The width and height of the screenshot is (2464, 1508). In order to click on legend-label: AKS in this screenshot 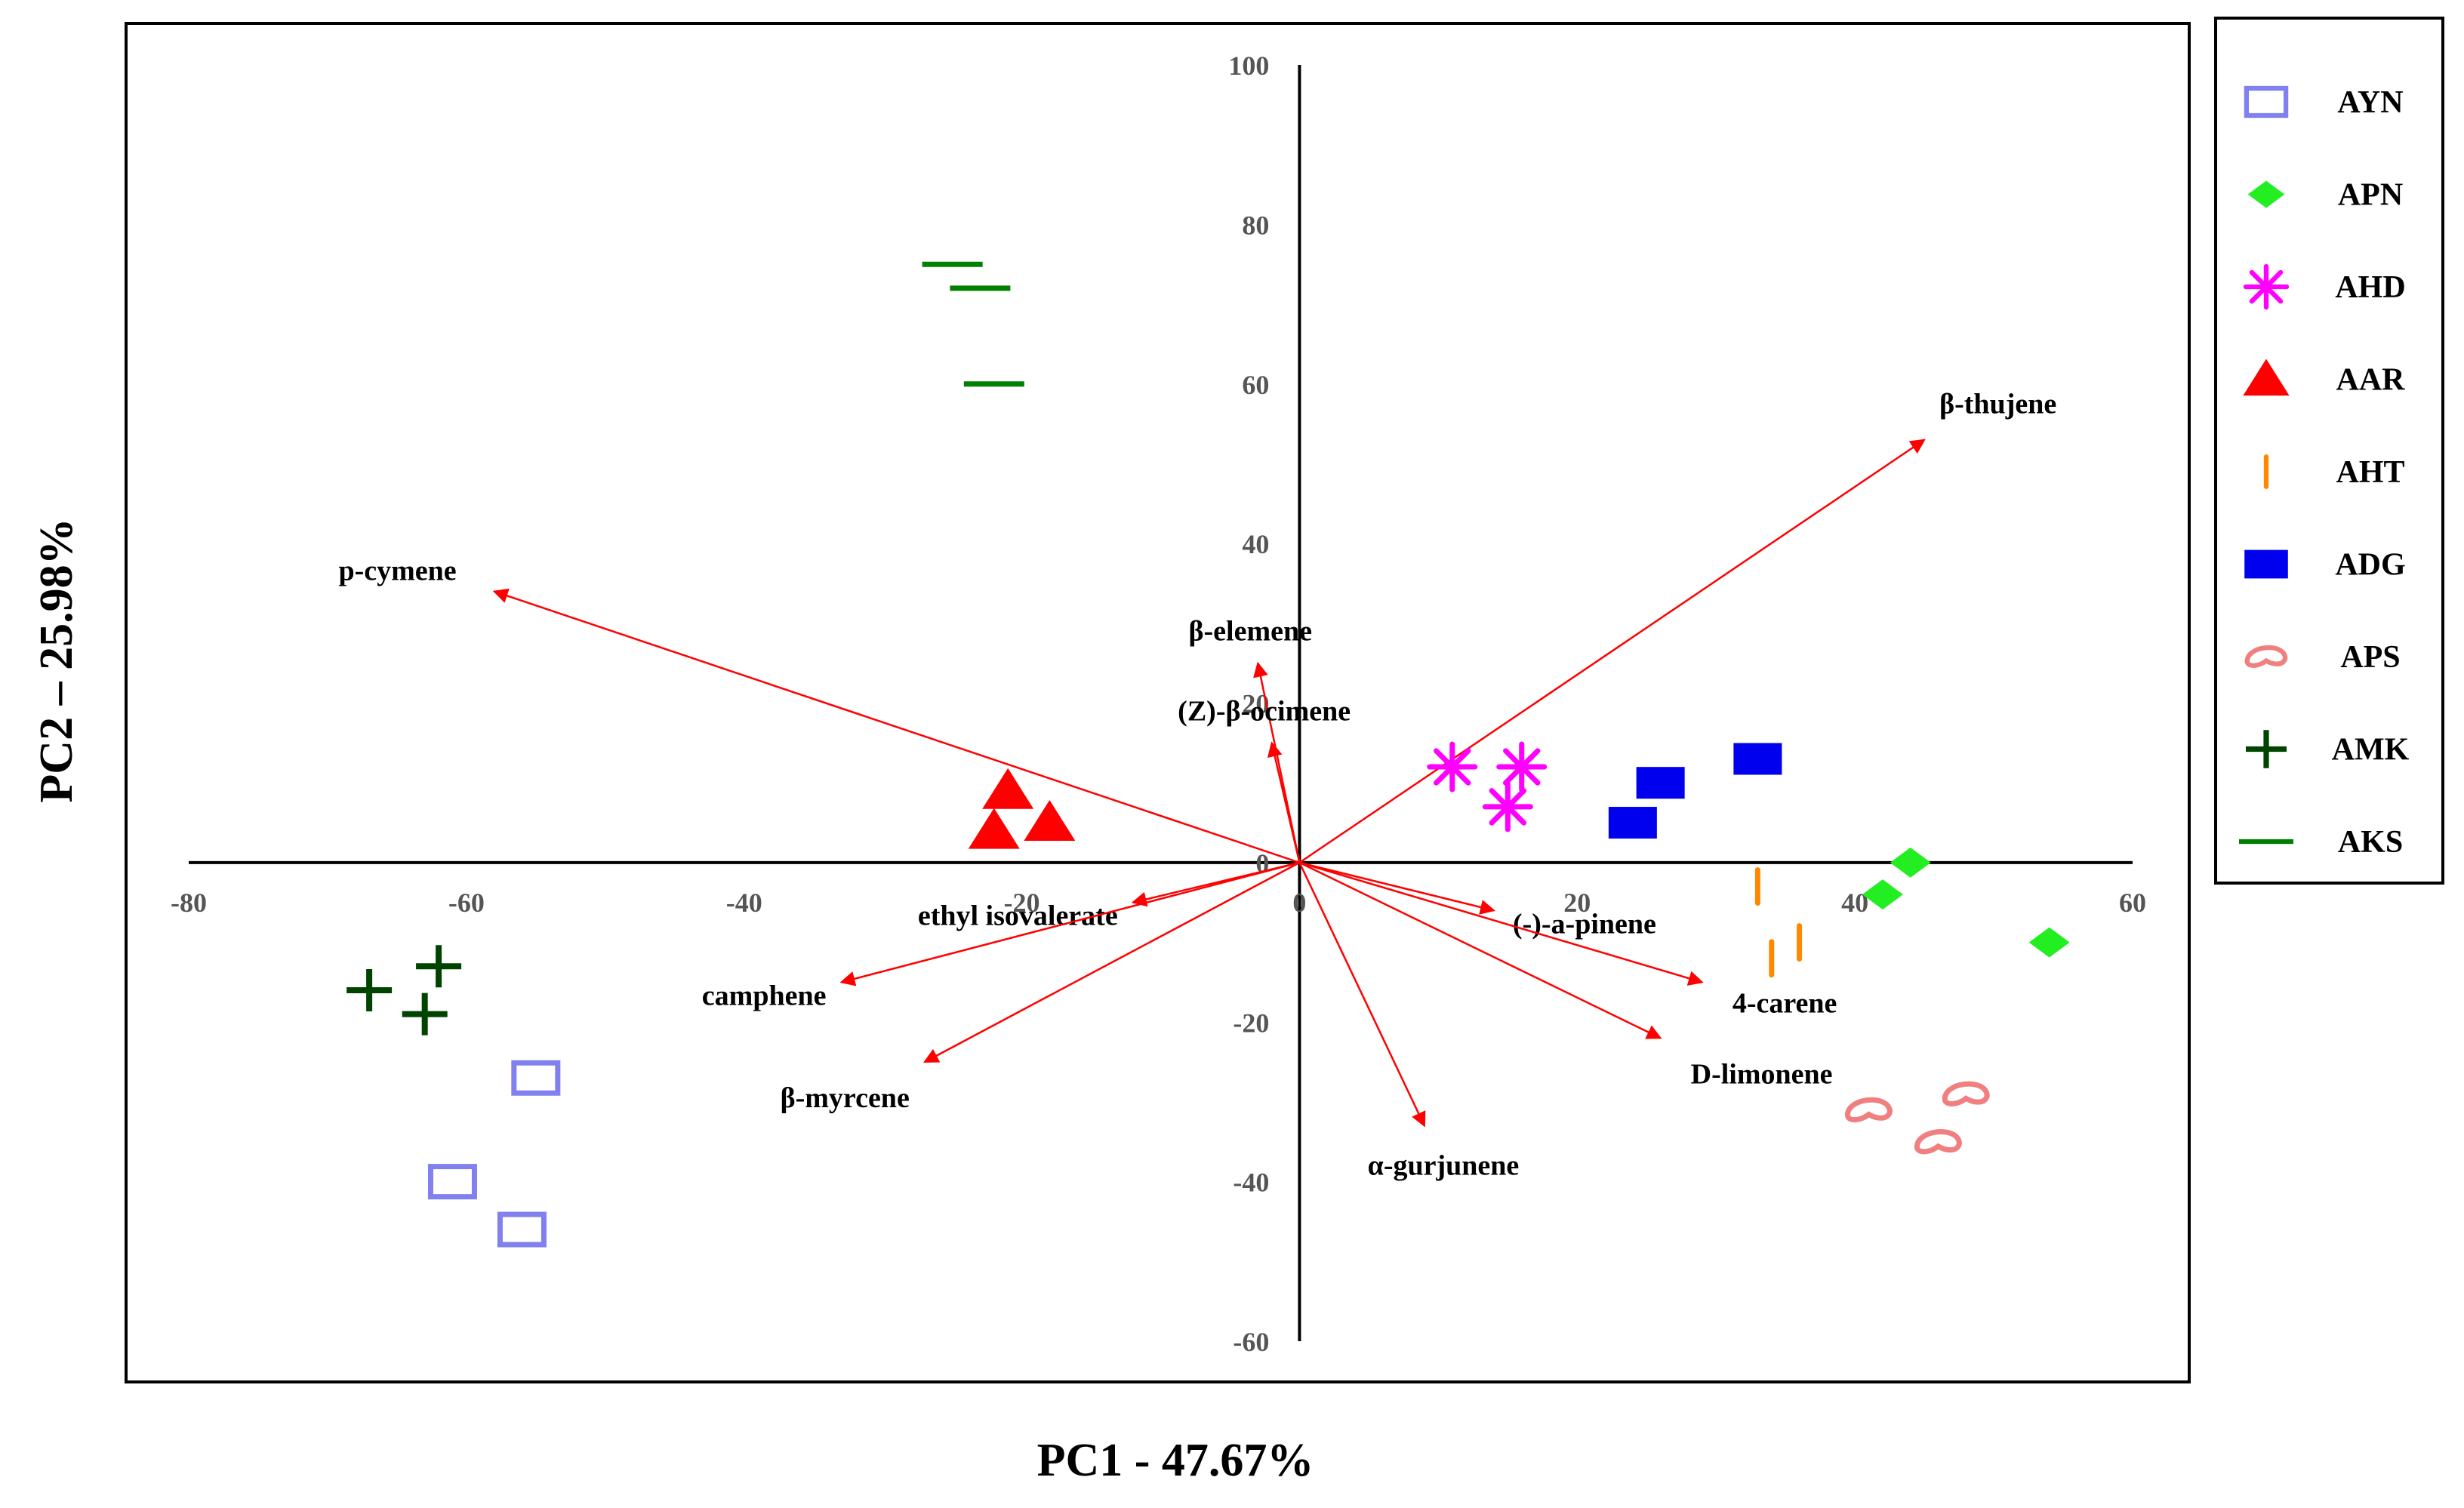, I will do `click(2370, 842)`.